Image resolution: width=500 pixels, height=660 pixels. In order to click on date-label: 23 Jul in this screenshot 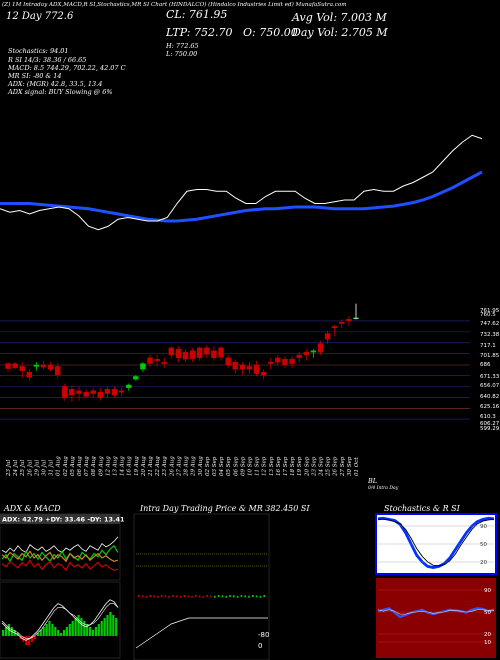, I will do `click(9, 468)`.